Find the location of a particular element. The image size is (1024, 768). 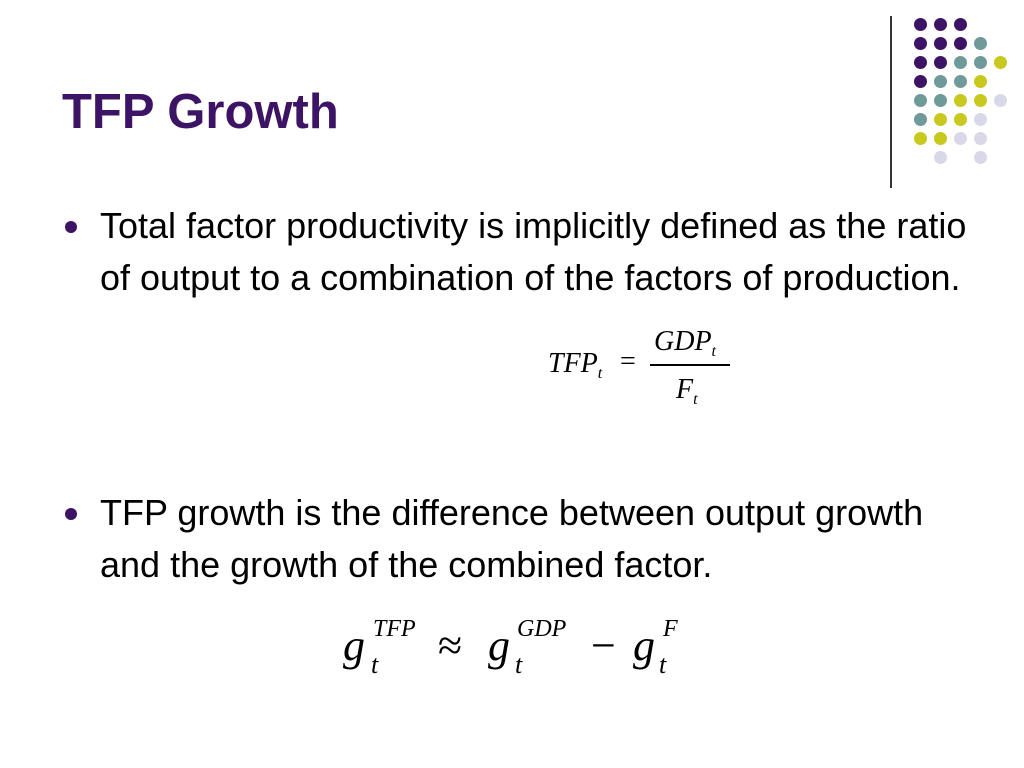

formula-g-tfp: g is located at coordinates (354, 645).